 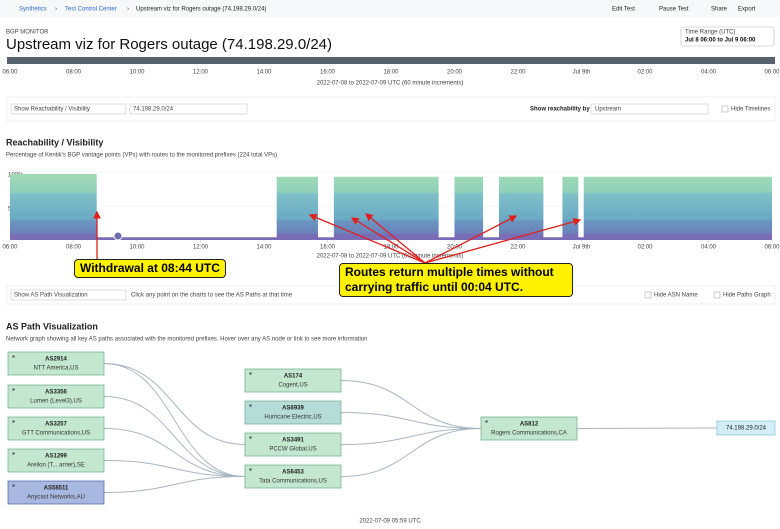 What do you see at coordinates (709, 248) in the screenshot?
I see `x-tick-label: 04:00` at bounding box center [709, 248].